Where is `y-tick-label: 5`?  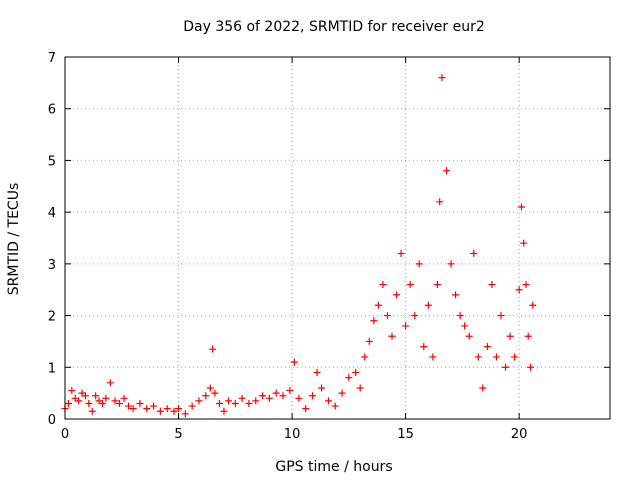
y-tick-label: 5 is located at coordinates (52, 161).